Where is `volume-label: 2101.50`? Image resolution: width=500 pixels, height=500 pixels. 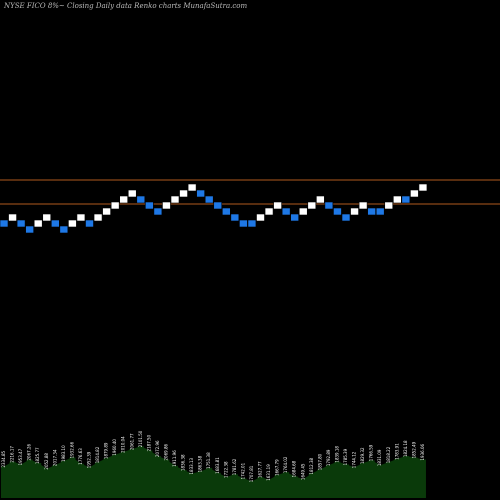
volume-label: 2101.50 is located at coordinates (140, 438).